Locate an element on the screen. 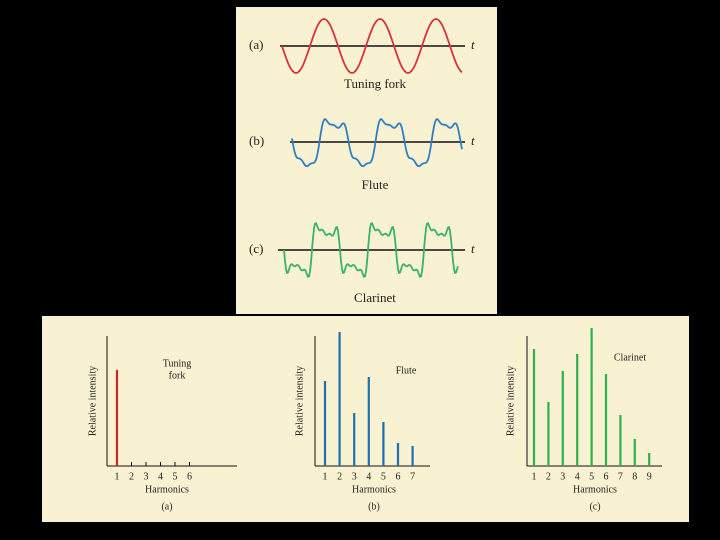 The width and height of the screenshot is (720, 540). caption: (b) is located at coordinates (374, 506).